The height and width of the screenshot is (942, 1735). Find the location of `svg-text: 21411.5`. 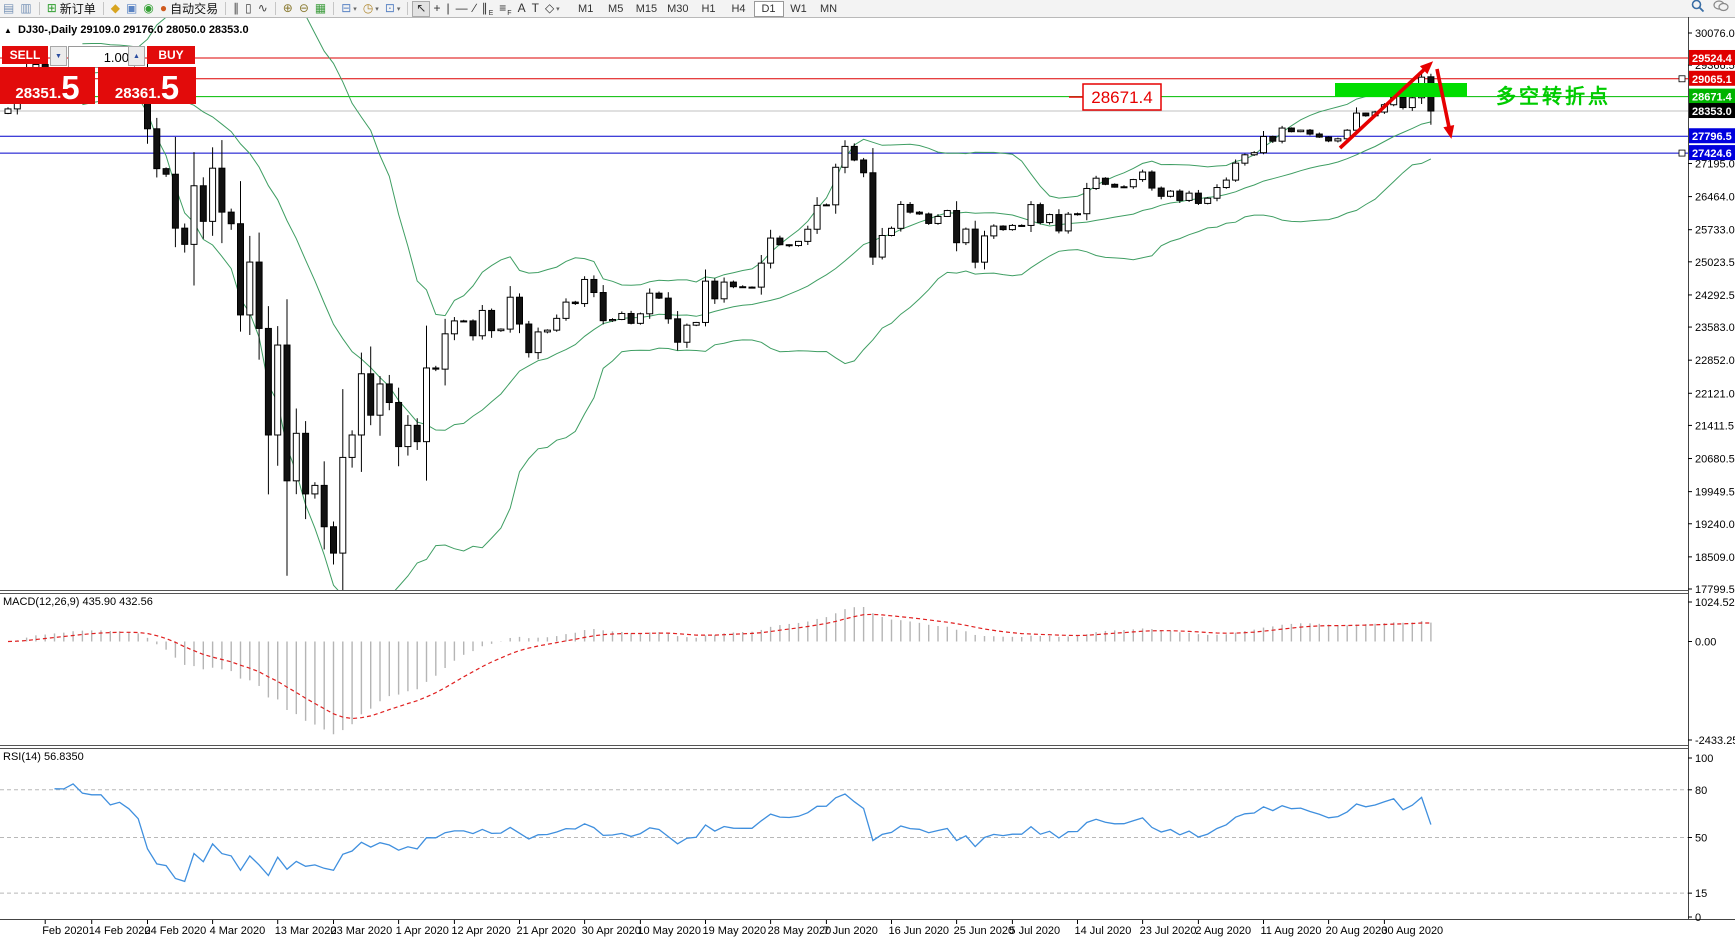

svg-text: 21411.5 is located at coordinates (1714, 426).